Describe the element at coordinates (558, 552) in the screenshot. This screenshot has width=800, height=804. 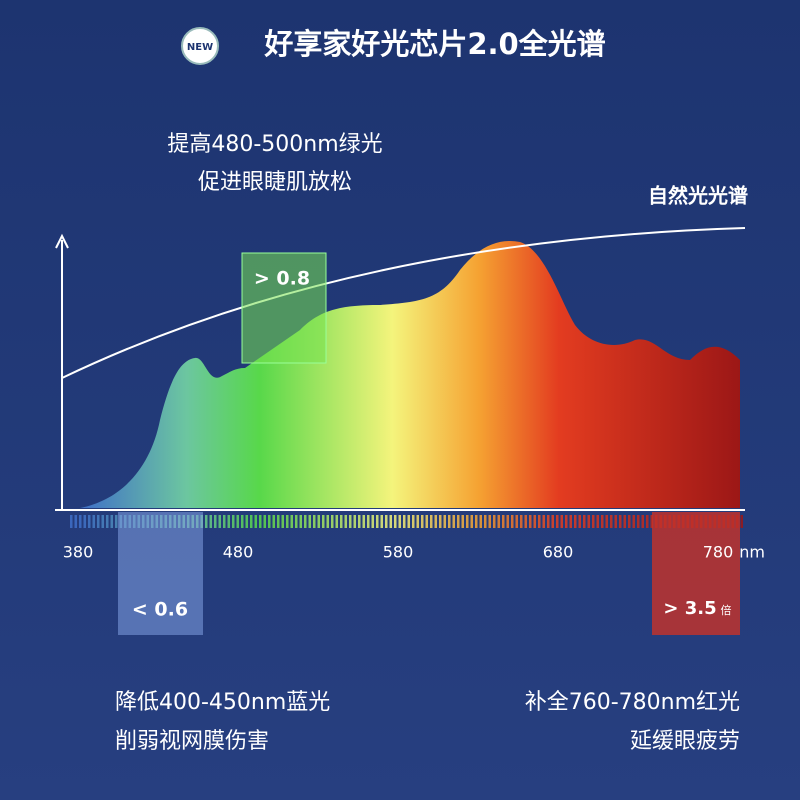
I see `x-tick-label: 680` at that location.